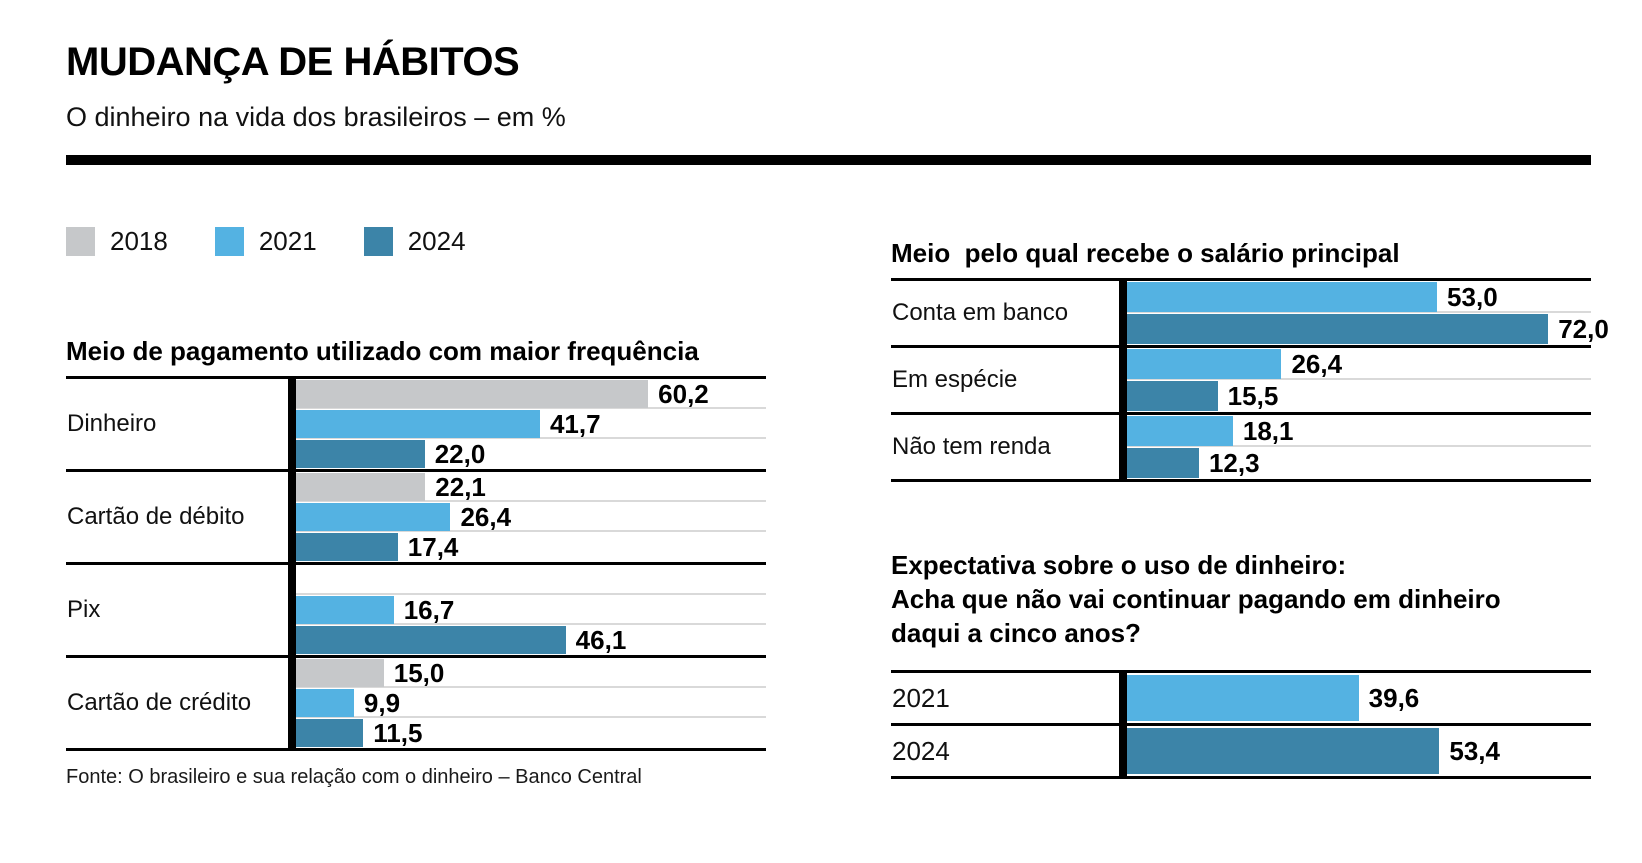  I want to click on legend-item-2024: 2024, so click(414, 241).